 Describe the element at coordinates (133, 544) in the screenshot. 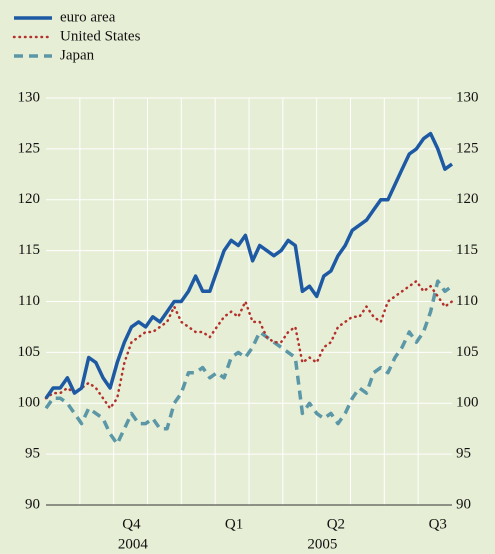

I see `x-year-label: 2004` at that location.